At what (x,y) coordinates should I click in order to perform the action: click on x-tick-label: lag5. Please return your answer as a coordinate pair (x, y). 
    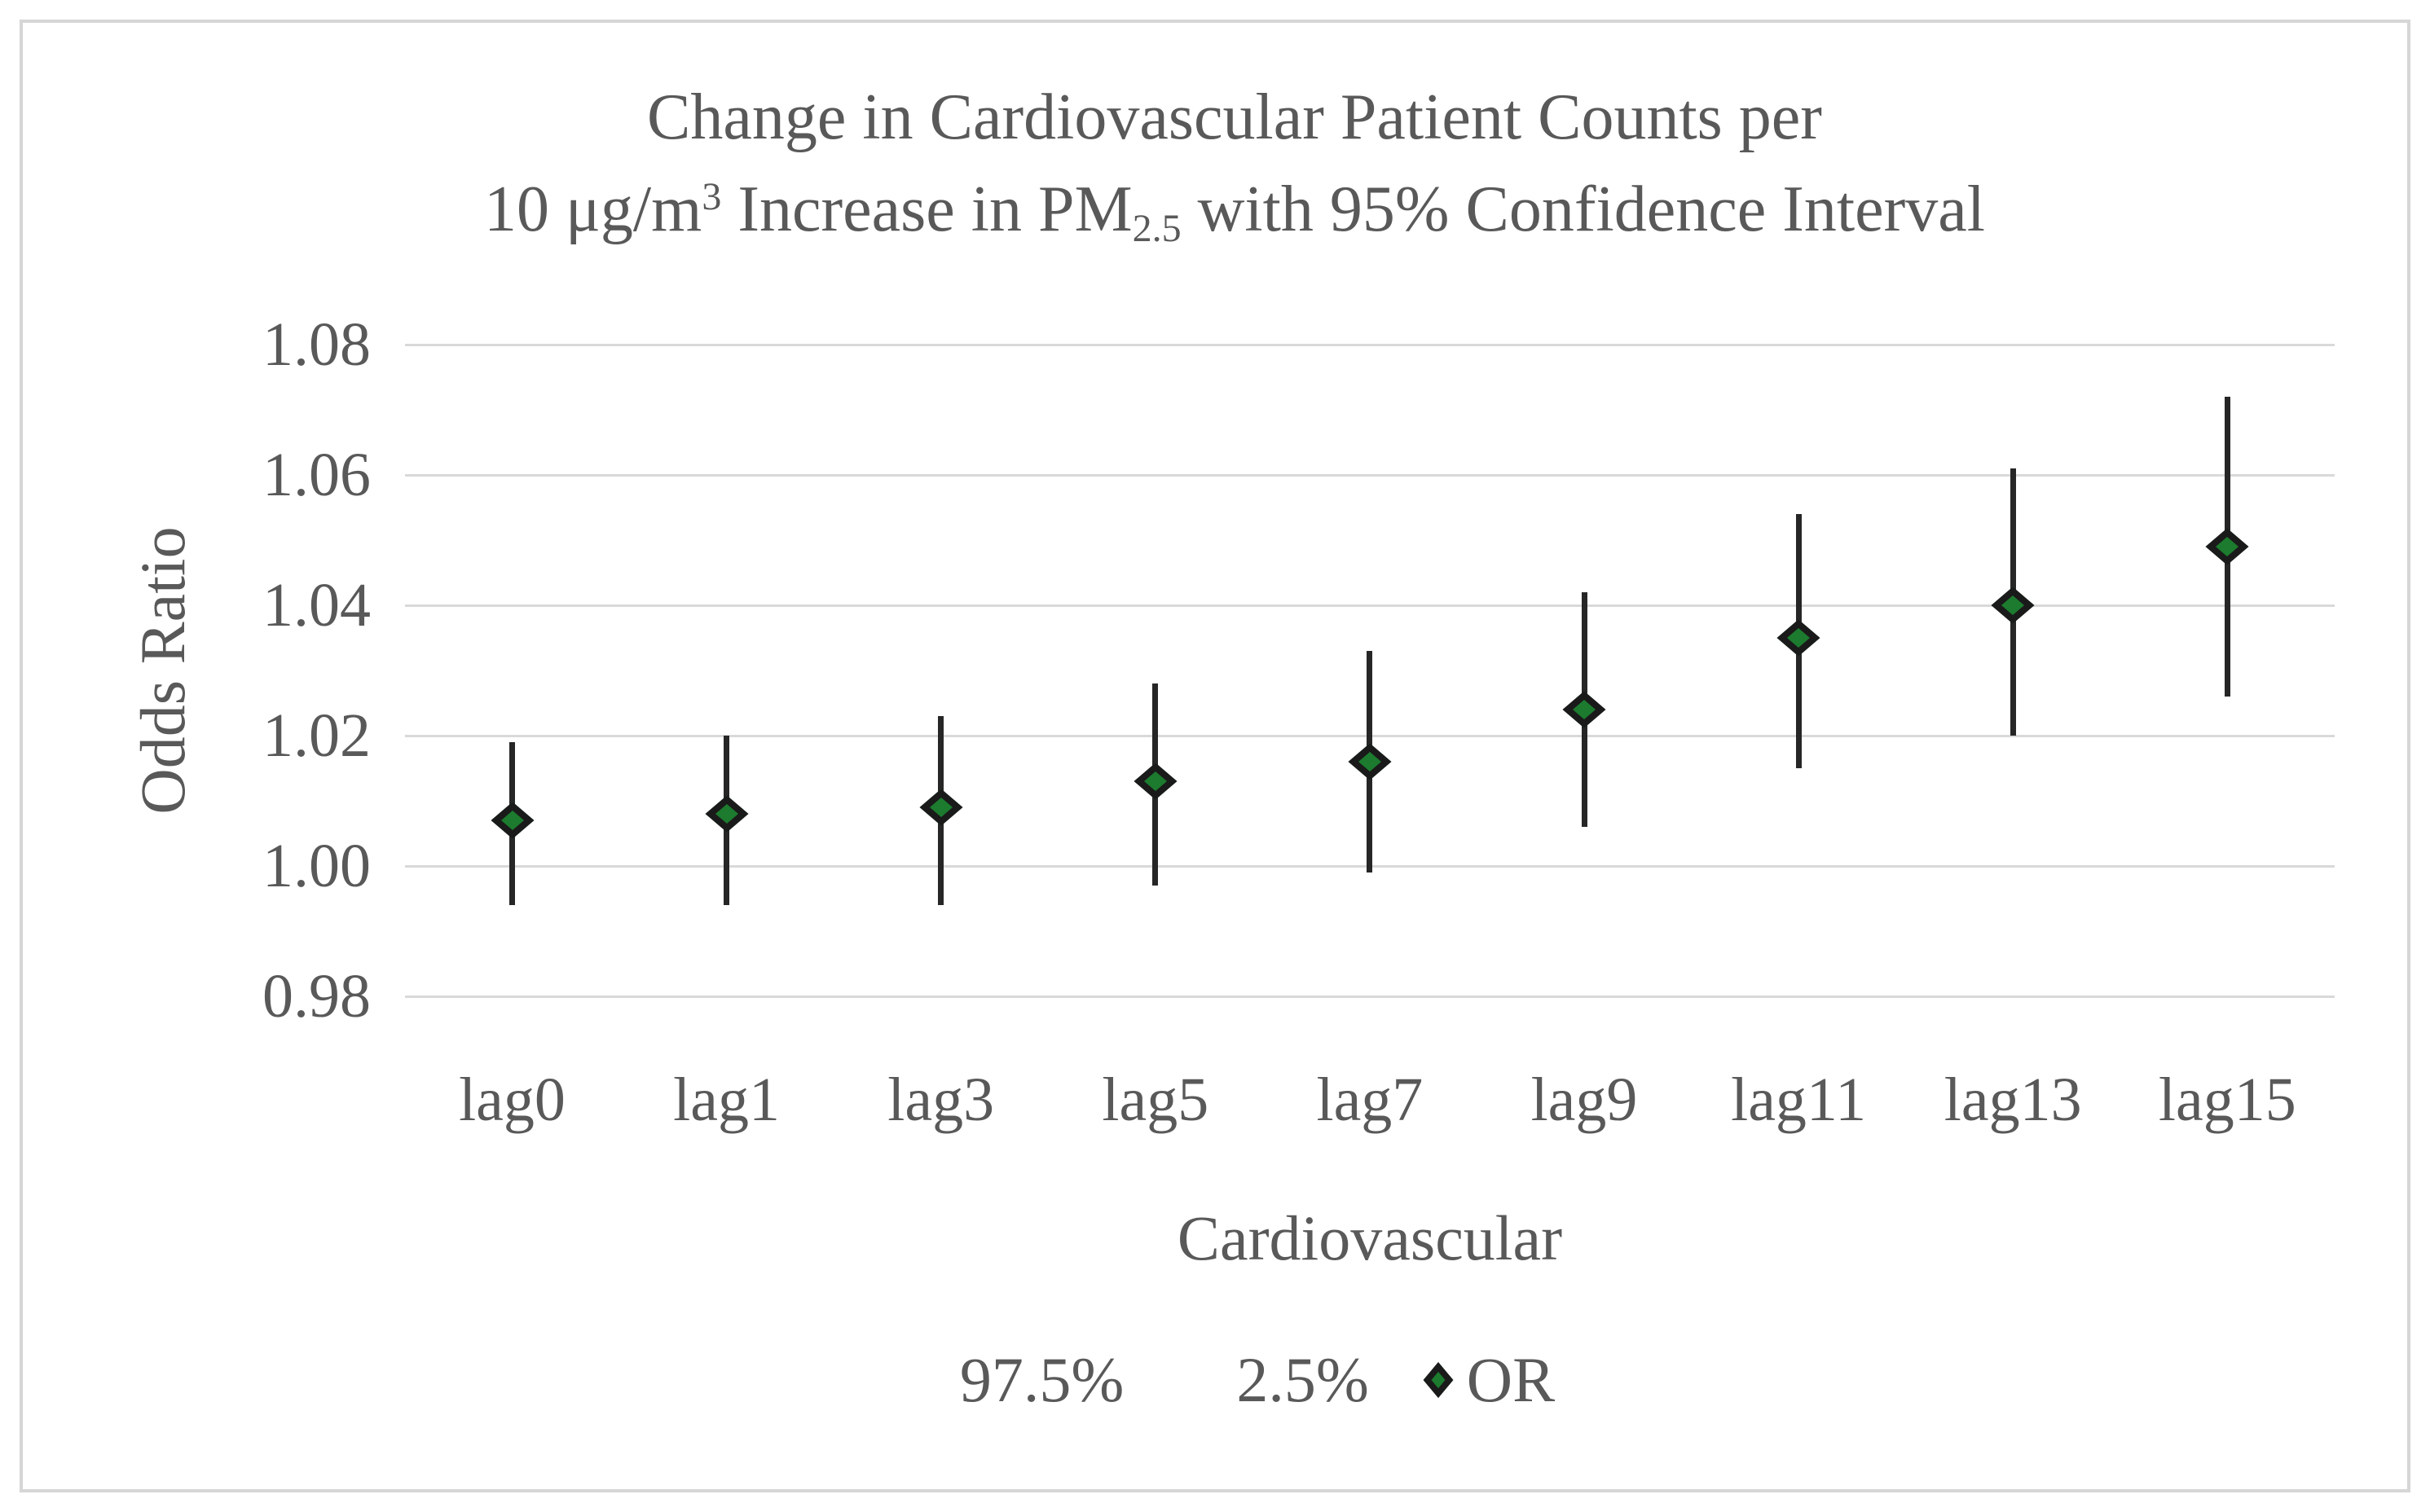
    Looking at the image, I should click on (1155, 1100).